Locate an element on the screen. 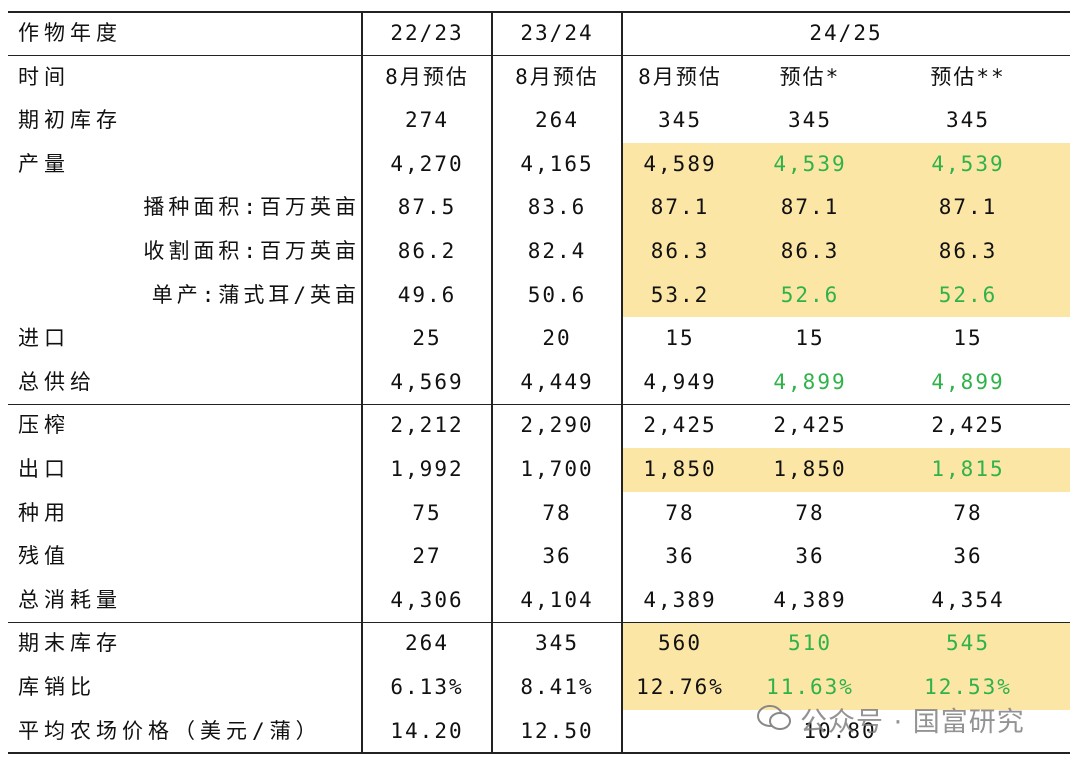 The image size is (1080, 763). cell: 4,589 is located at coordinates (680, 163).